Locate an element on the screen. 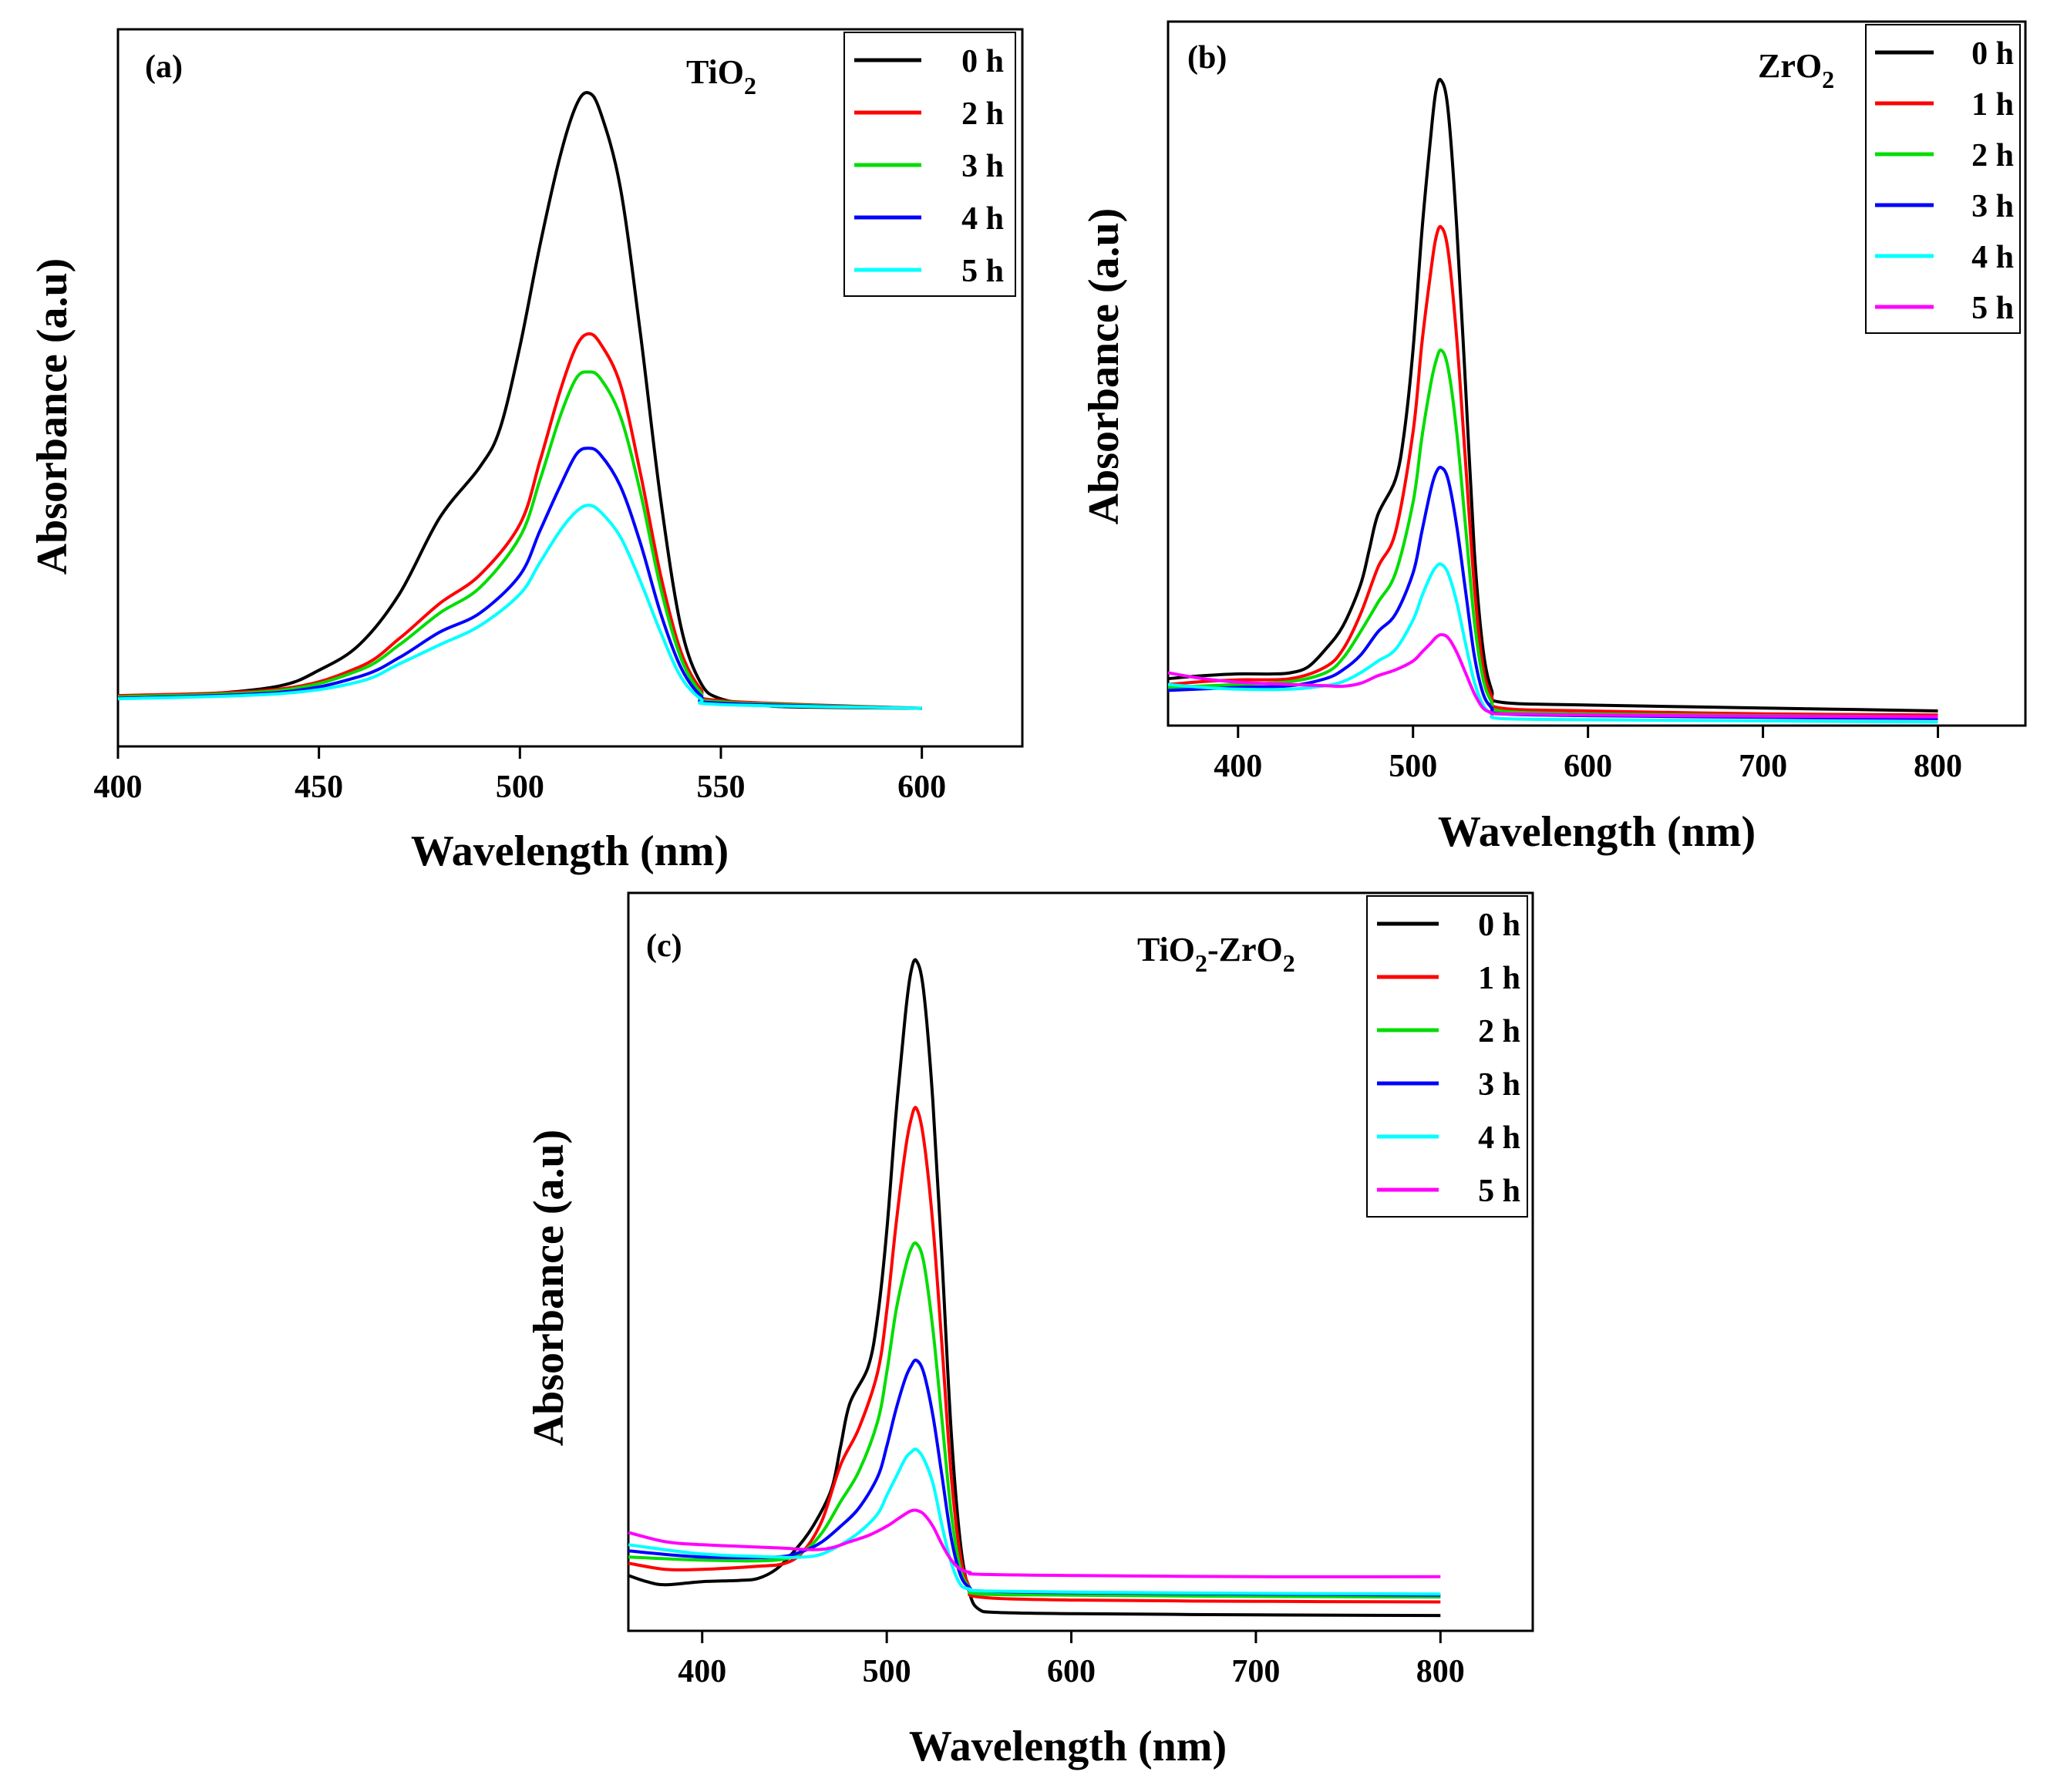 This screenshot has width=2047, height=1792. panel-label: (b) is located at coordinates (1207, 58).